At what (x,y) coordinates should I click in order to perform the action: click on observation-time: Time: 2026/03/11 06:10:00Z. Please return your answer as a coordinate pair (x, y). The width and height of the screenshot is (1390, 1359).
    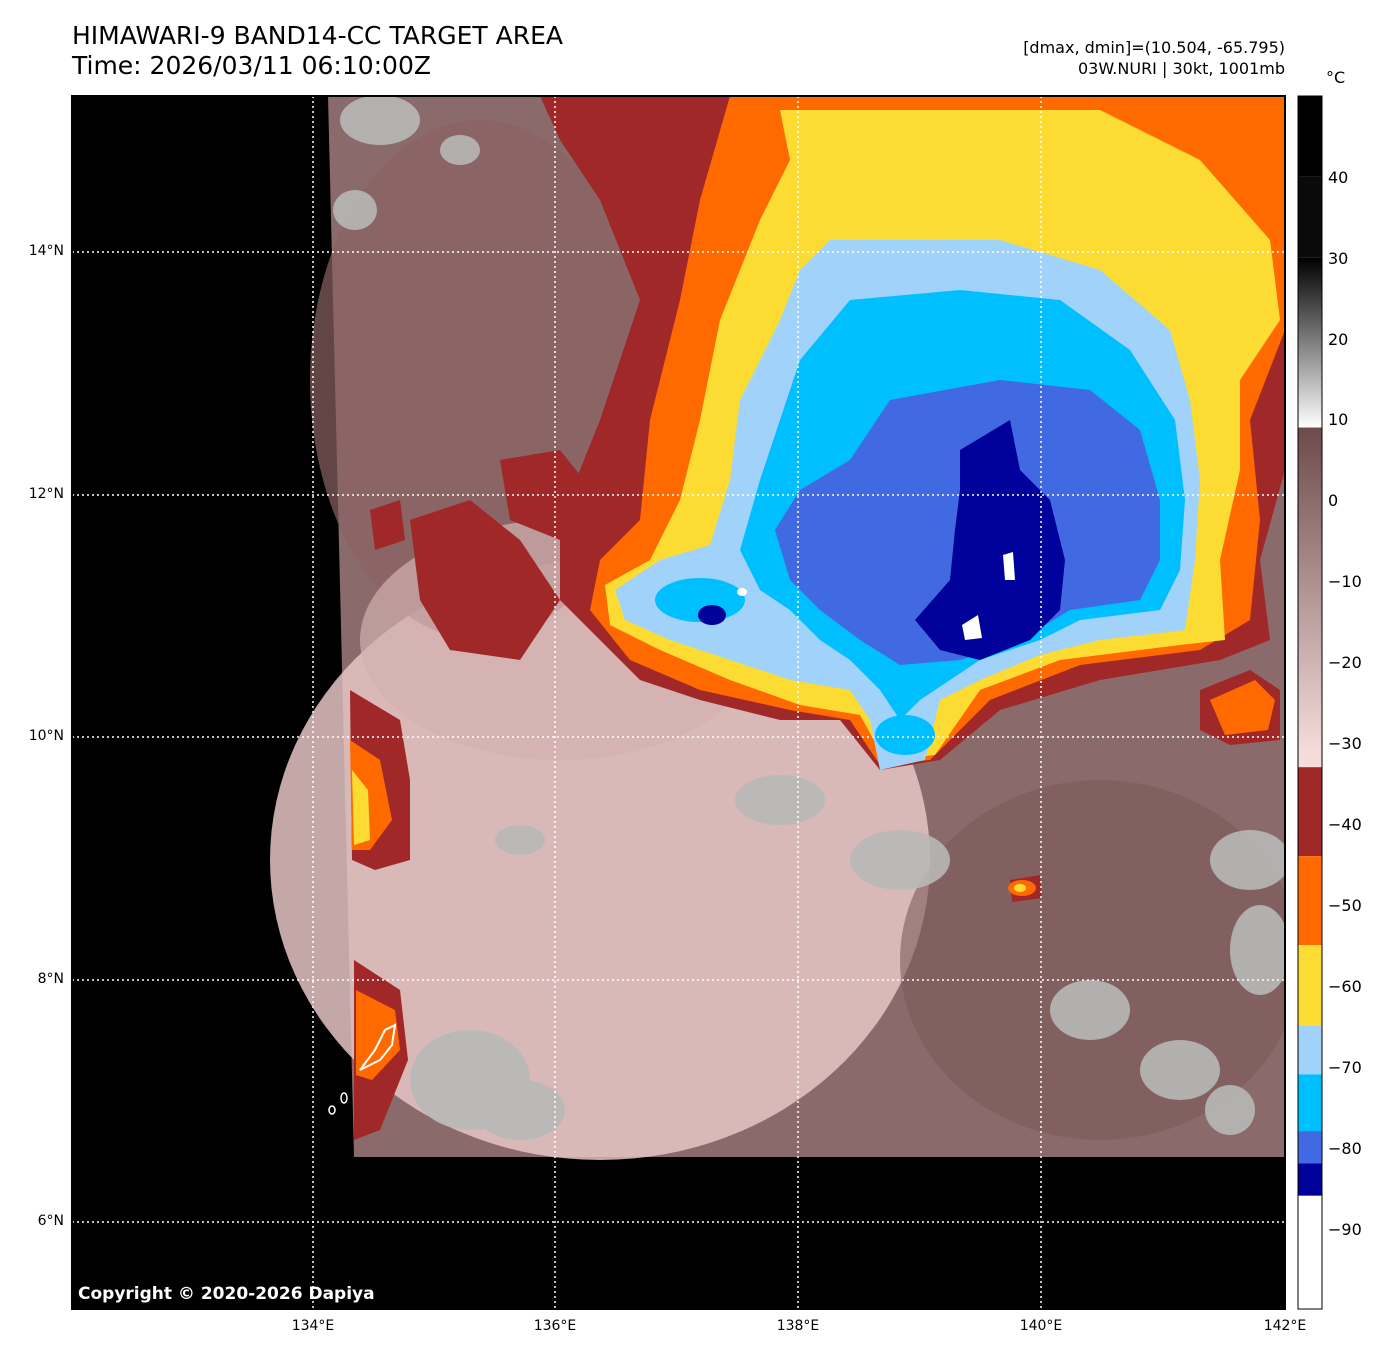
    Looking at the image, I should click on (251, 65).